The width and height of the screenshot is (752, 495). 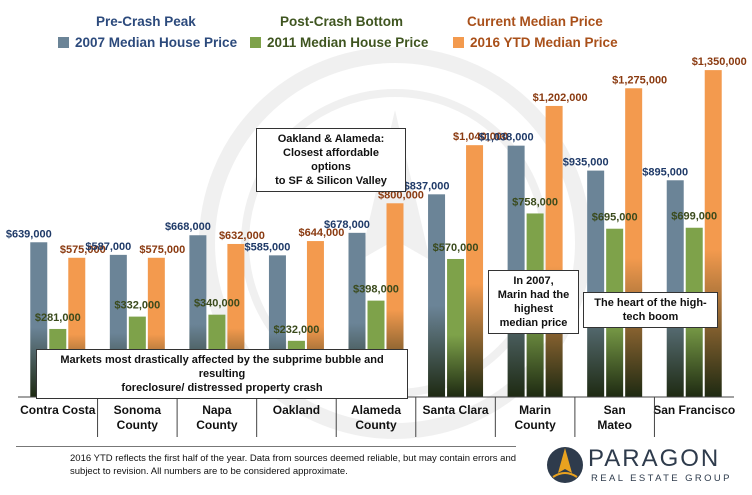 What do you see at coordinates (650, 310) in the screenshot?
I see `tech-boom-annotation: The heart of the high- tech boom` at bounding box center [650, 310].